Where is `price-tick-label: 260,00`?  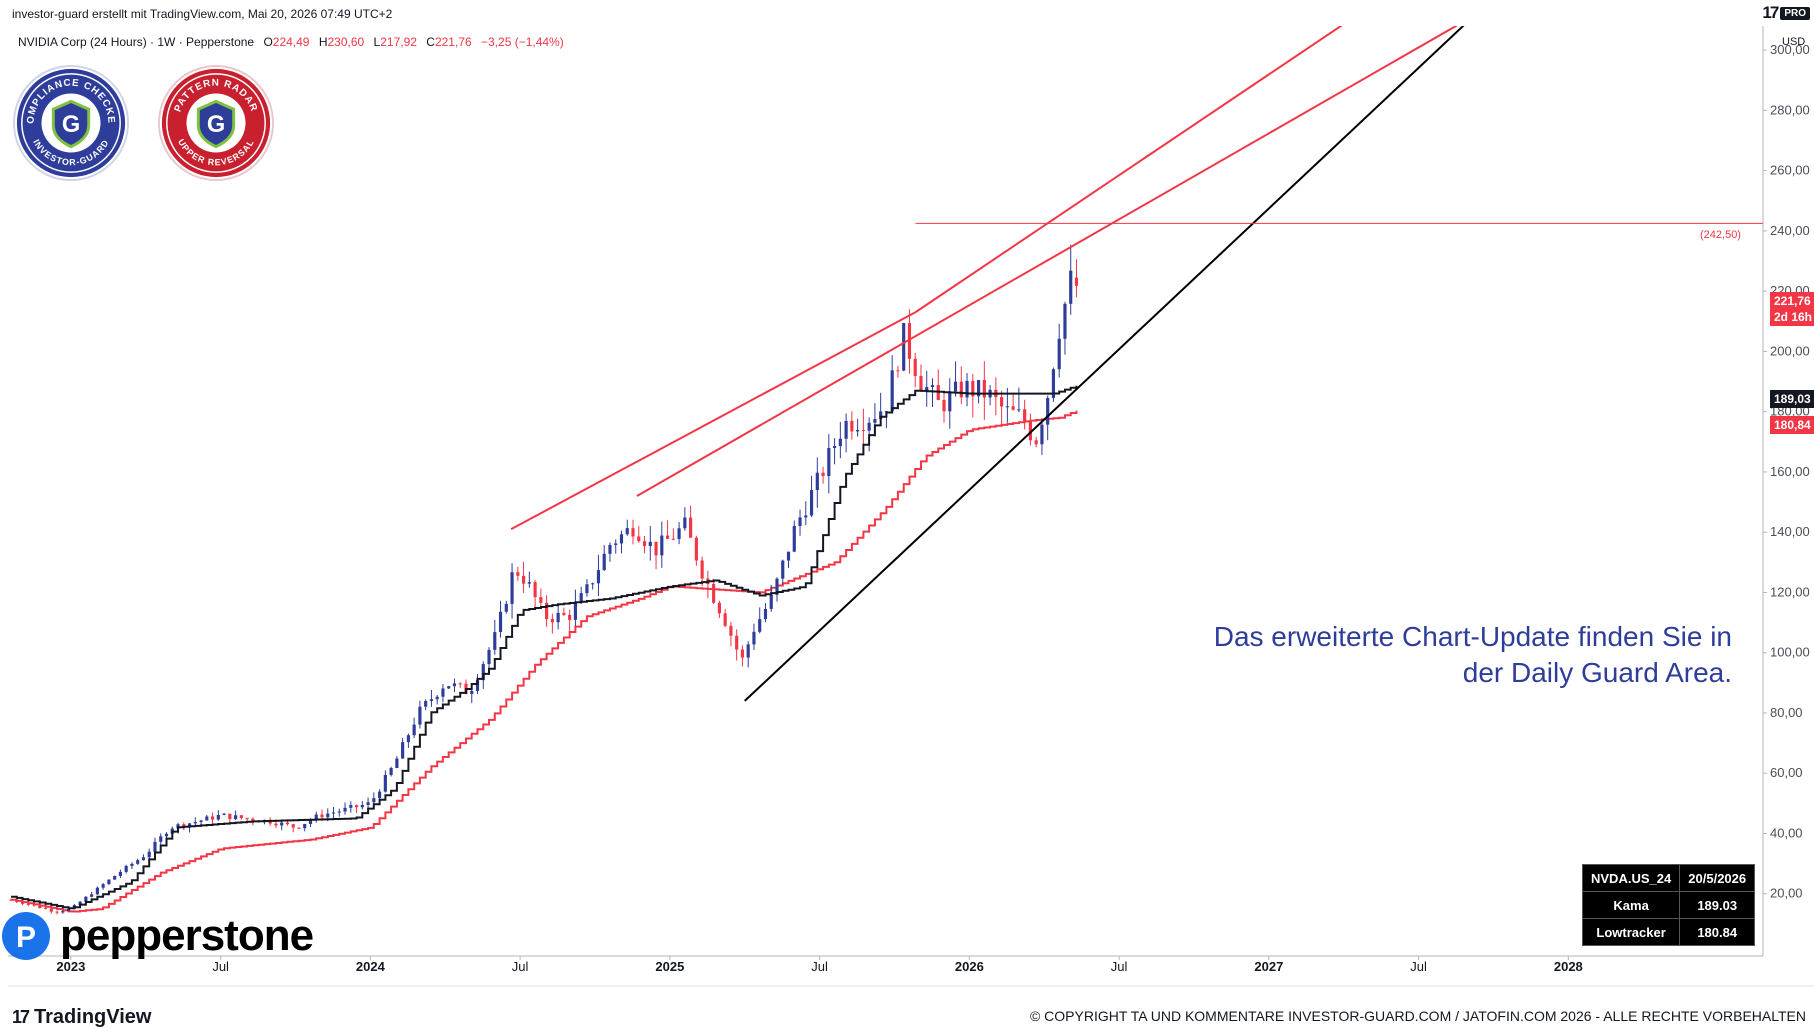
price-tick-label: 260,00 is located at coordinates (1790, 170).